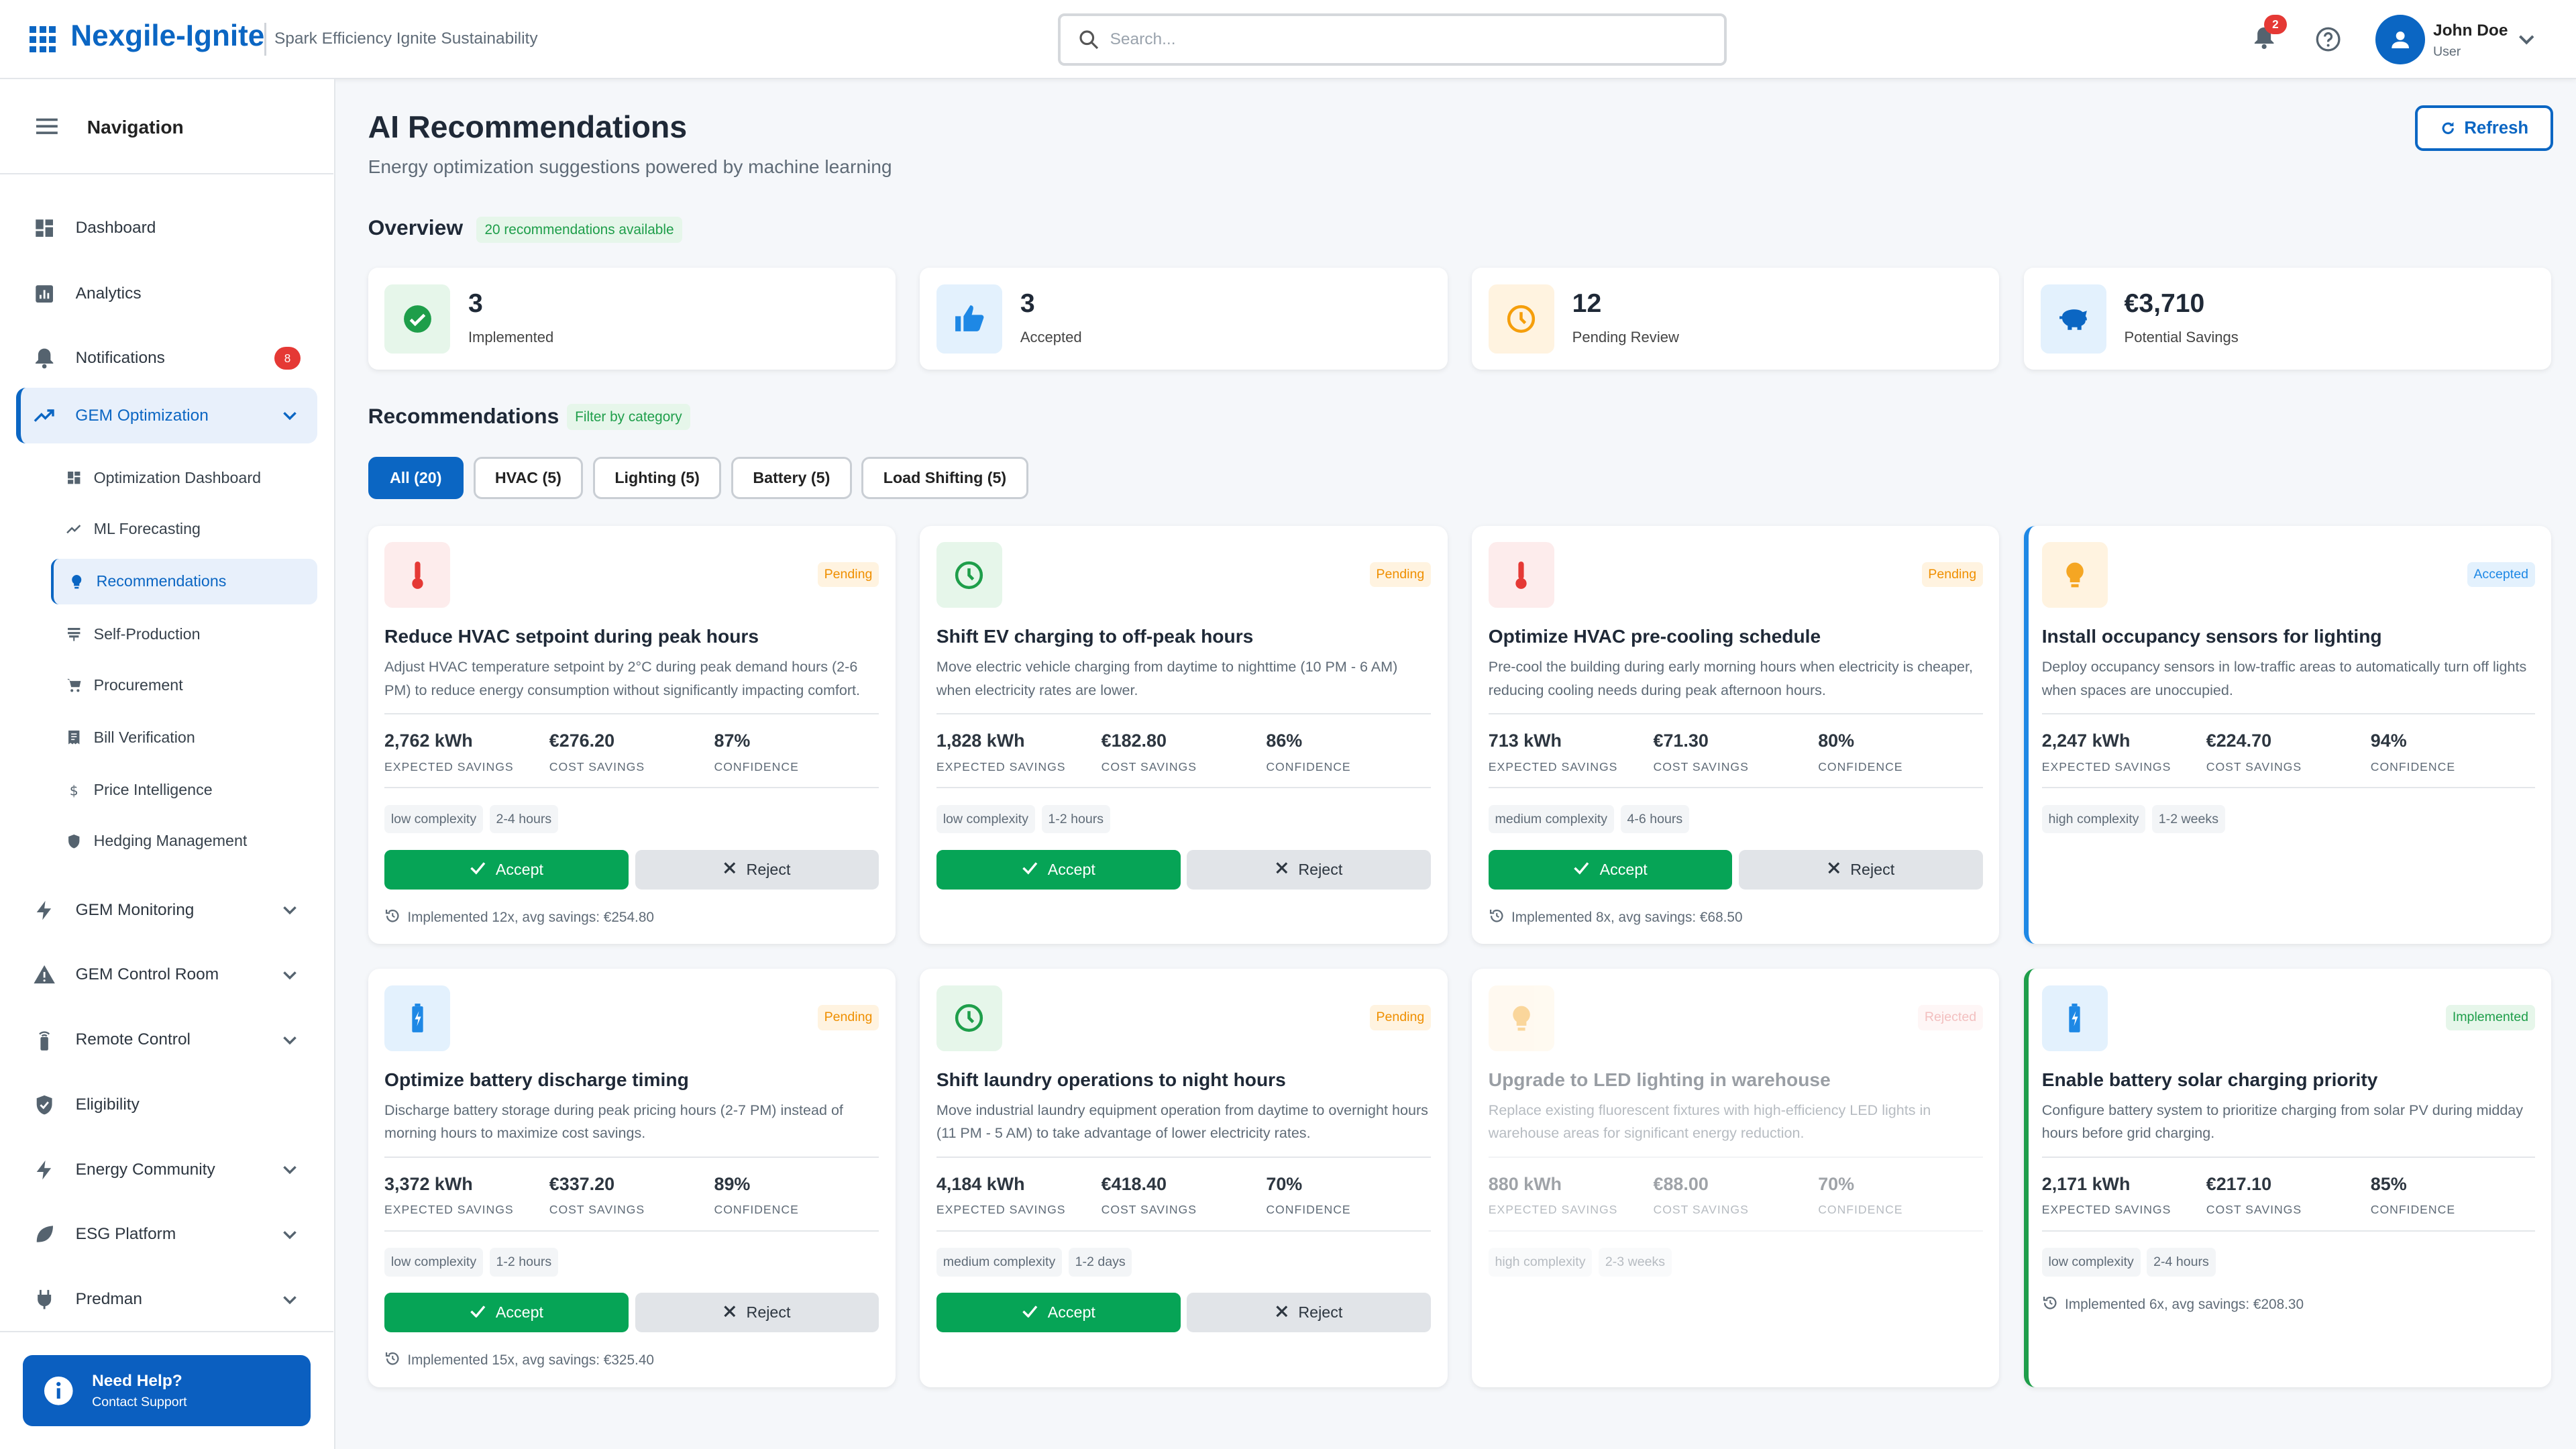 Image resolution: width=2576 pixels, height=1449 pixels. What do you see at coordinates (184, 790) in the screenshot?
I see `sidebar-subitem-price-intelligence: $ Price Intelligence` at bounding box center [184, 790].